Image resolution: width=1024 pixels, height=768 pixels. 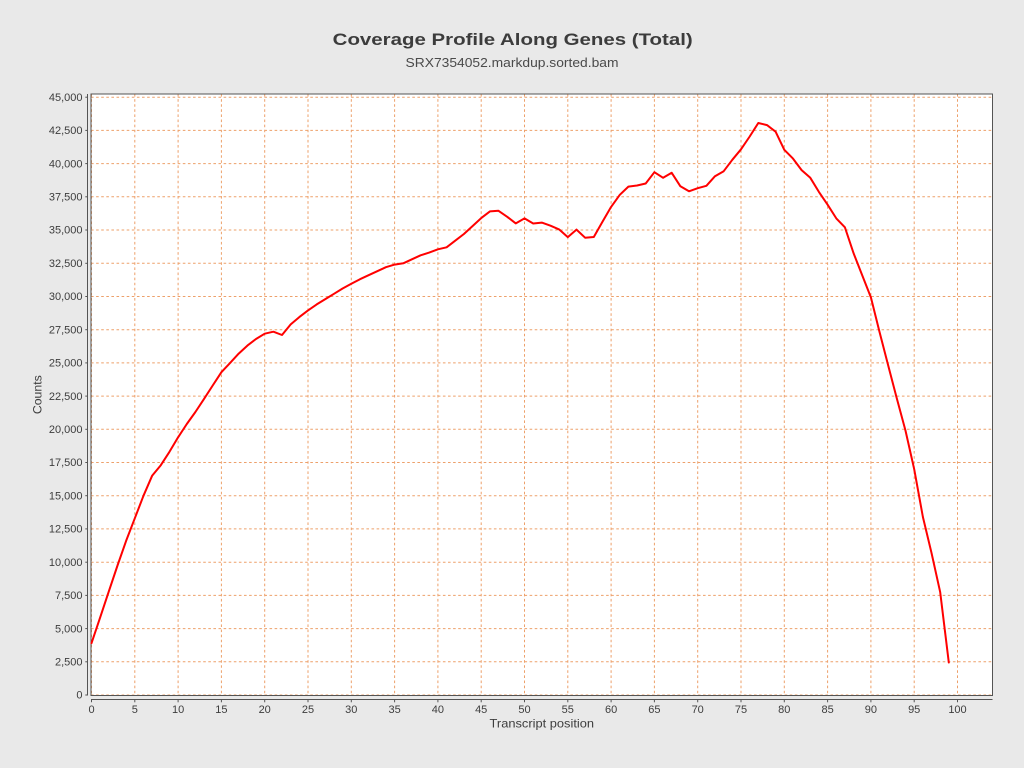 I want to click on svg-text: 35, so click(x=394, y=710).